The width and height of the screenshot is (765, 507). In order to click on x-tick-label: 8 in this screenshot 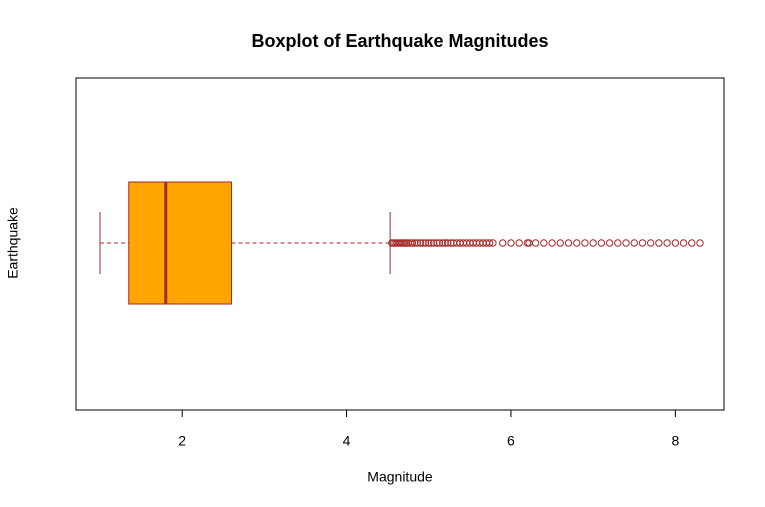, I will do `click(675, 441)`.